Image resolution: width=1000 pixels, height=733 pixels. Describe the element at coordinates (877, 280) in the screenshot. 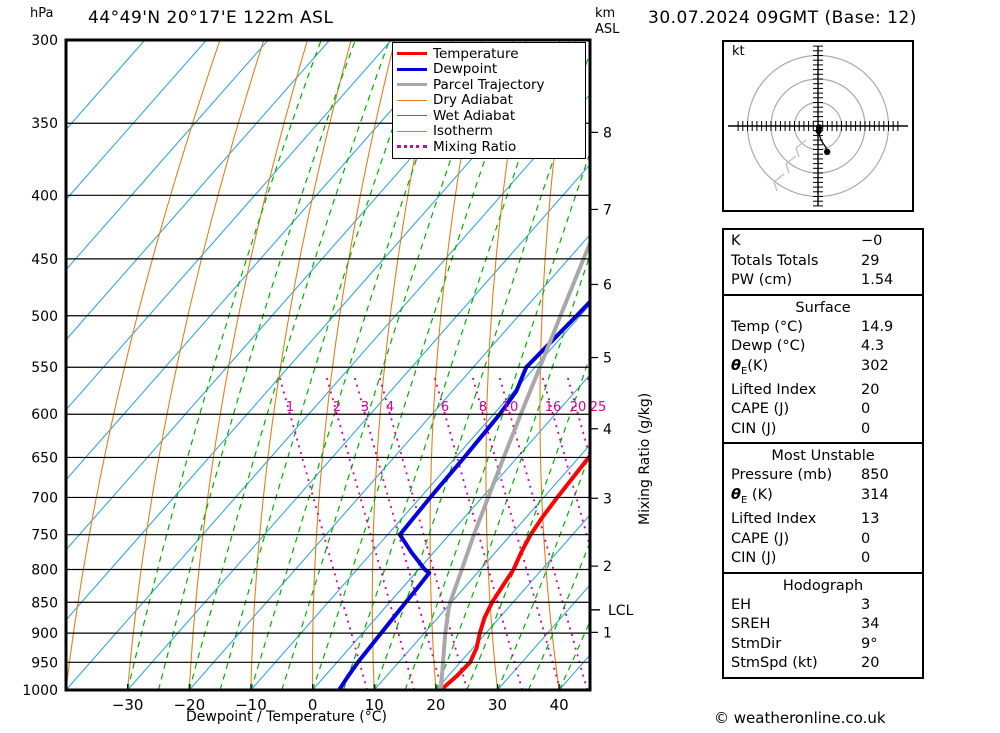

I see `index-value: 1.54` at that location.